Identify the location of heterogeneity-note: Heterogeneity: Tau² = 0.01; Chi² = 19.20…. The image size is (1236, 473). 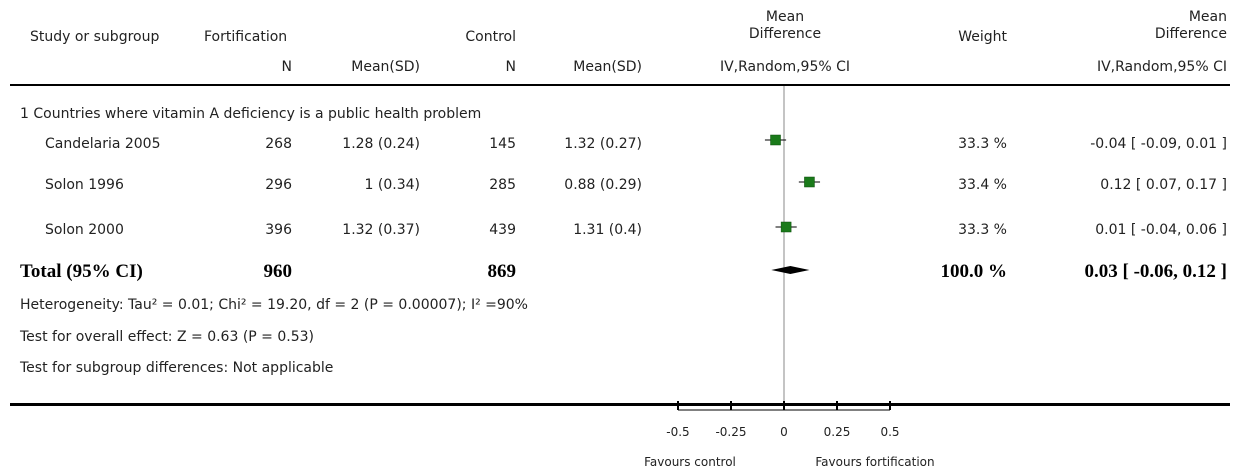
(274, 305).